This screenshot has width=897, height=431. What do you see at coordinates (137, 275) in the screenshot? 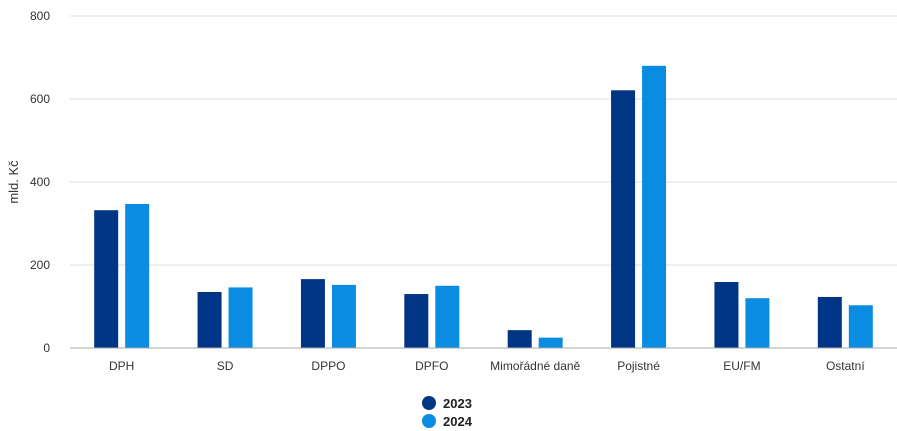
I see `bar-2024-dph` at bounding box center [137, 275].